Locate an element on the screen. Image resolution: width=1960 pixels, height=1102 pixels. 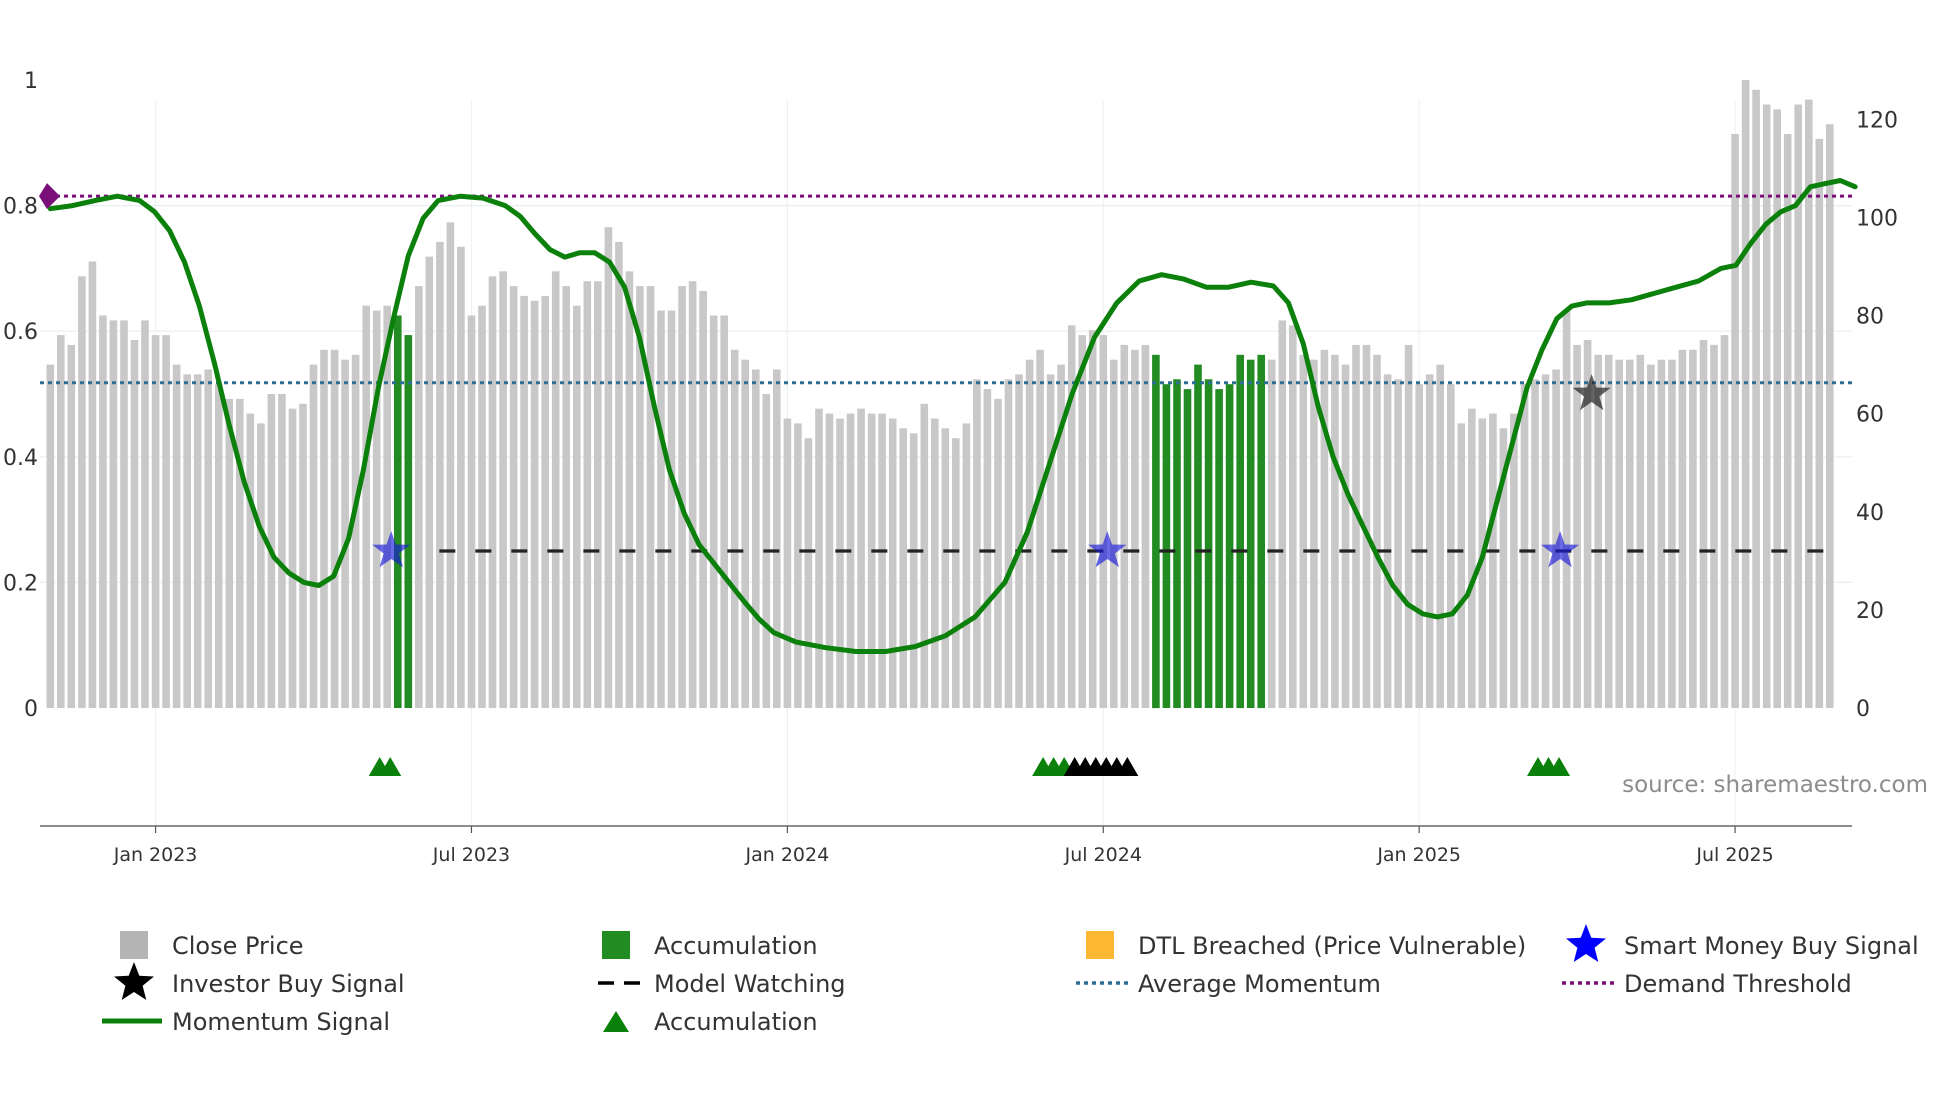
right-tick-label: 80 is located at coordinates (1870, 317).